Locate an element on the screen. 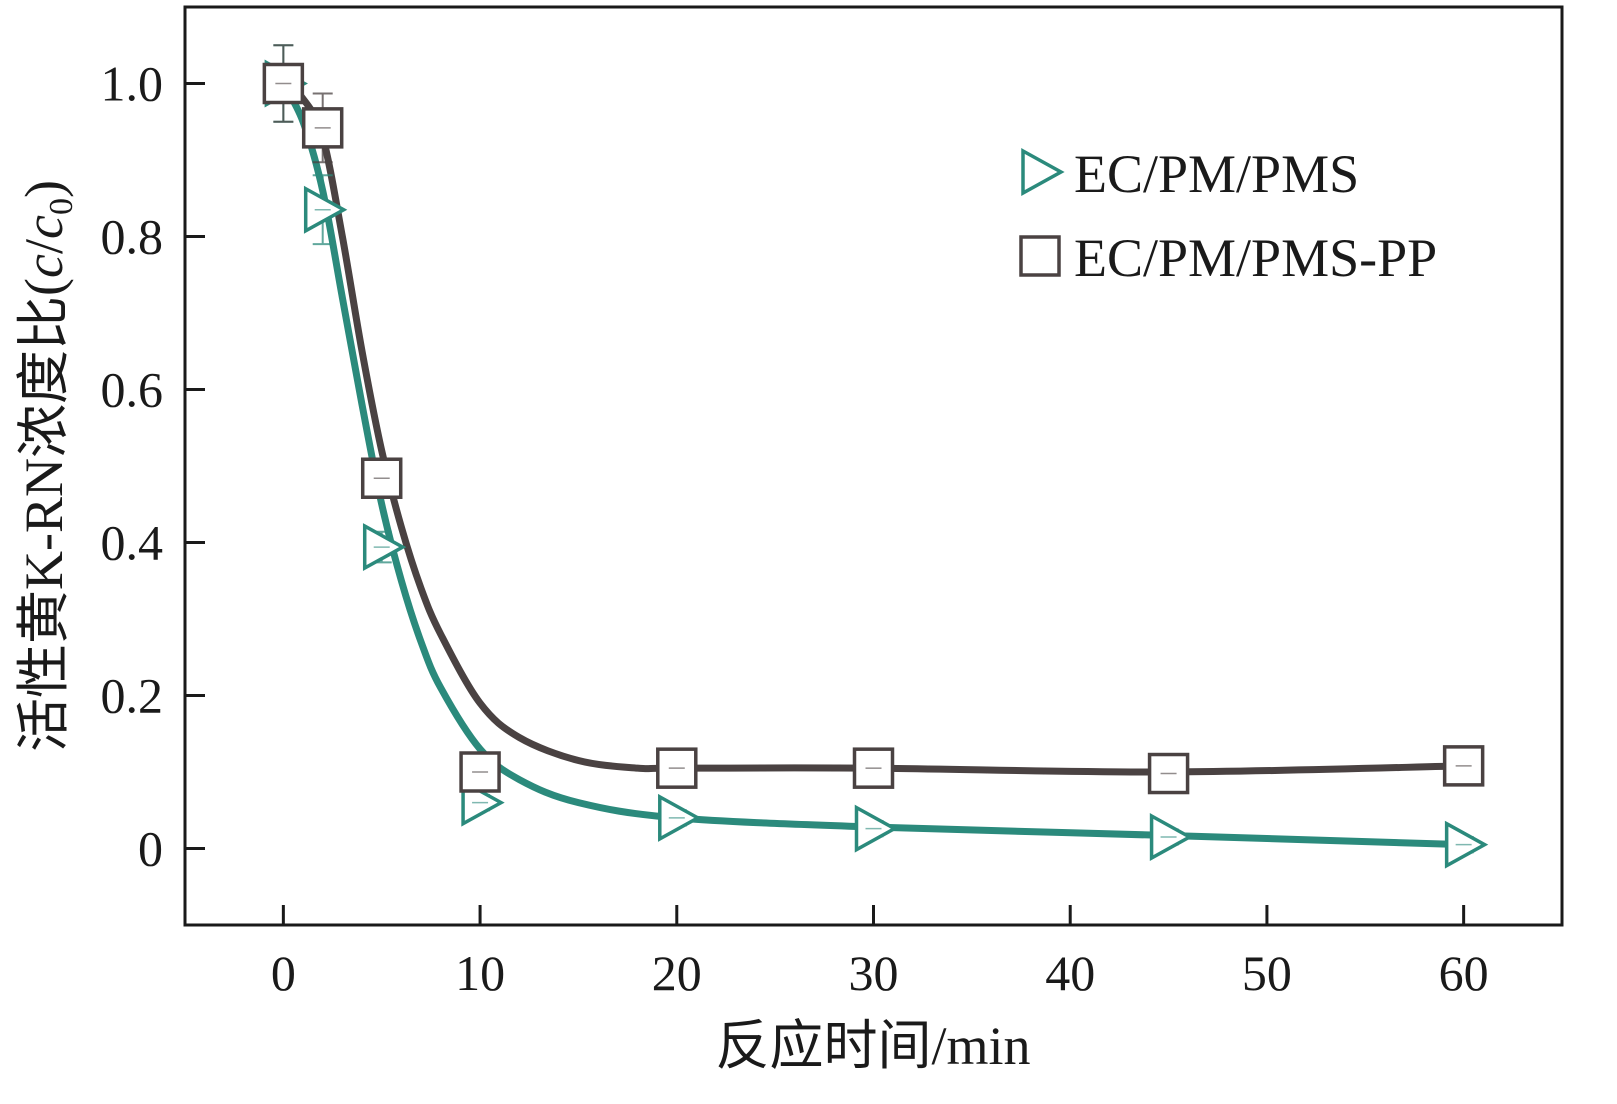  y-axis-label: 活性黄K-RN浓度比(c/c0) is located at coordinates (47, 466).